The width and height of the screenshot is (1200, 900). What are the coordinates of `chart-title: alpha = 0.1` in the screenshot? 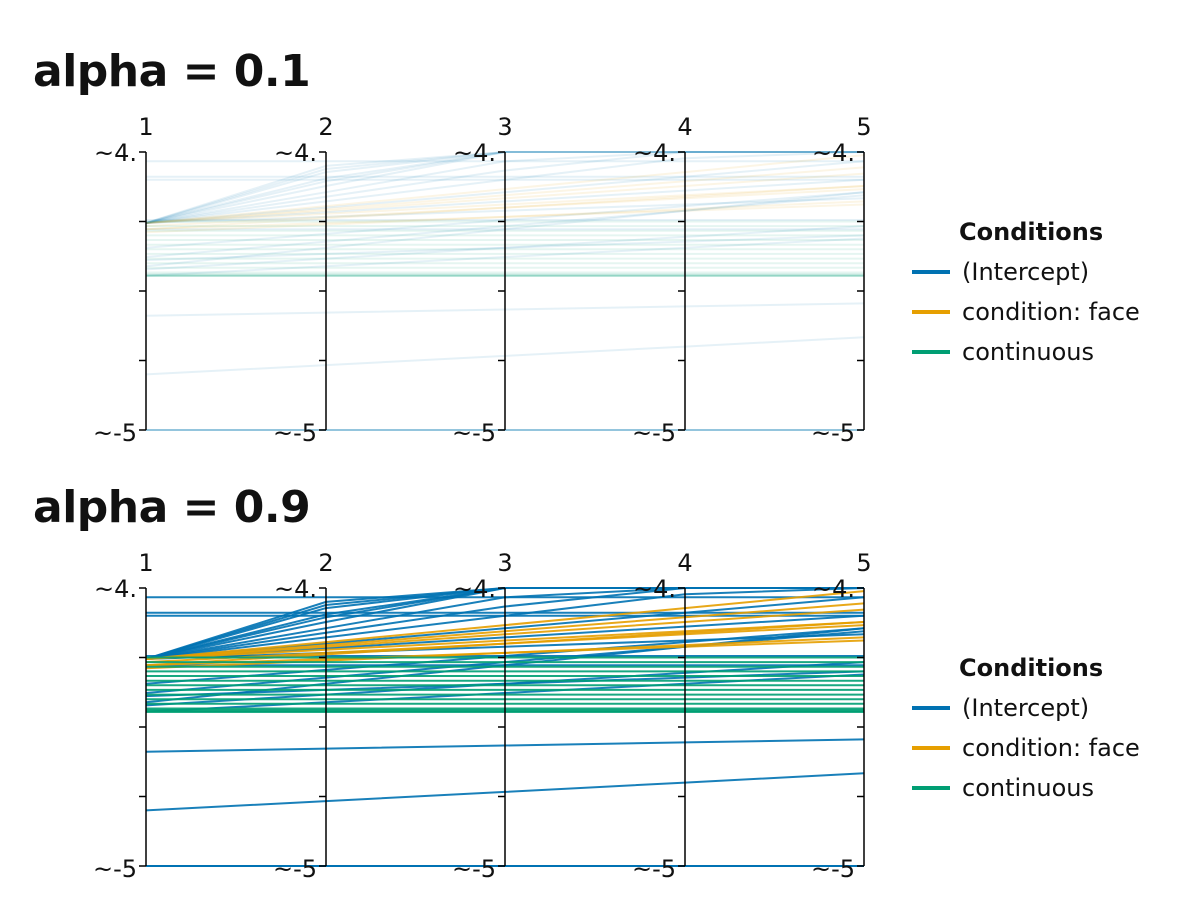 It's located at (172, 71).